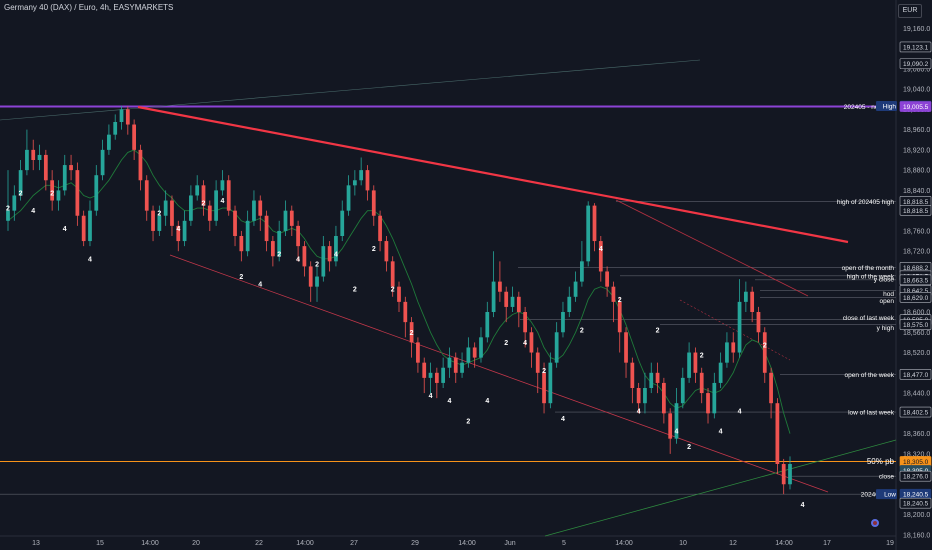  Describe the element at coordinates (875, 523) in the screenshot. I see `alert-icon` at that location.